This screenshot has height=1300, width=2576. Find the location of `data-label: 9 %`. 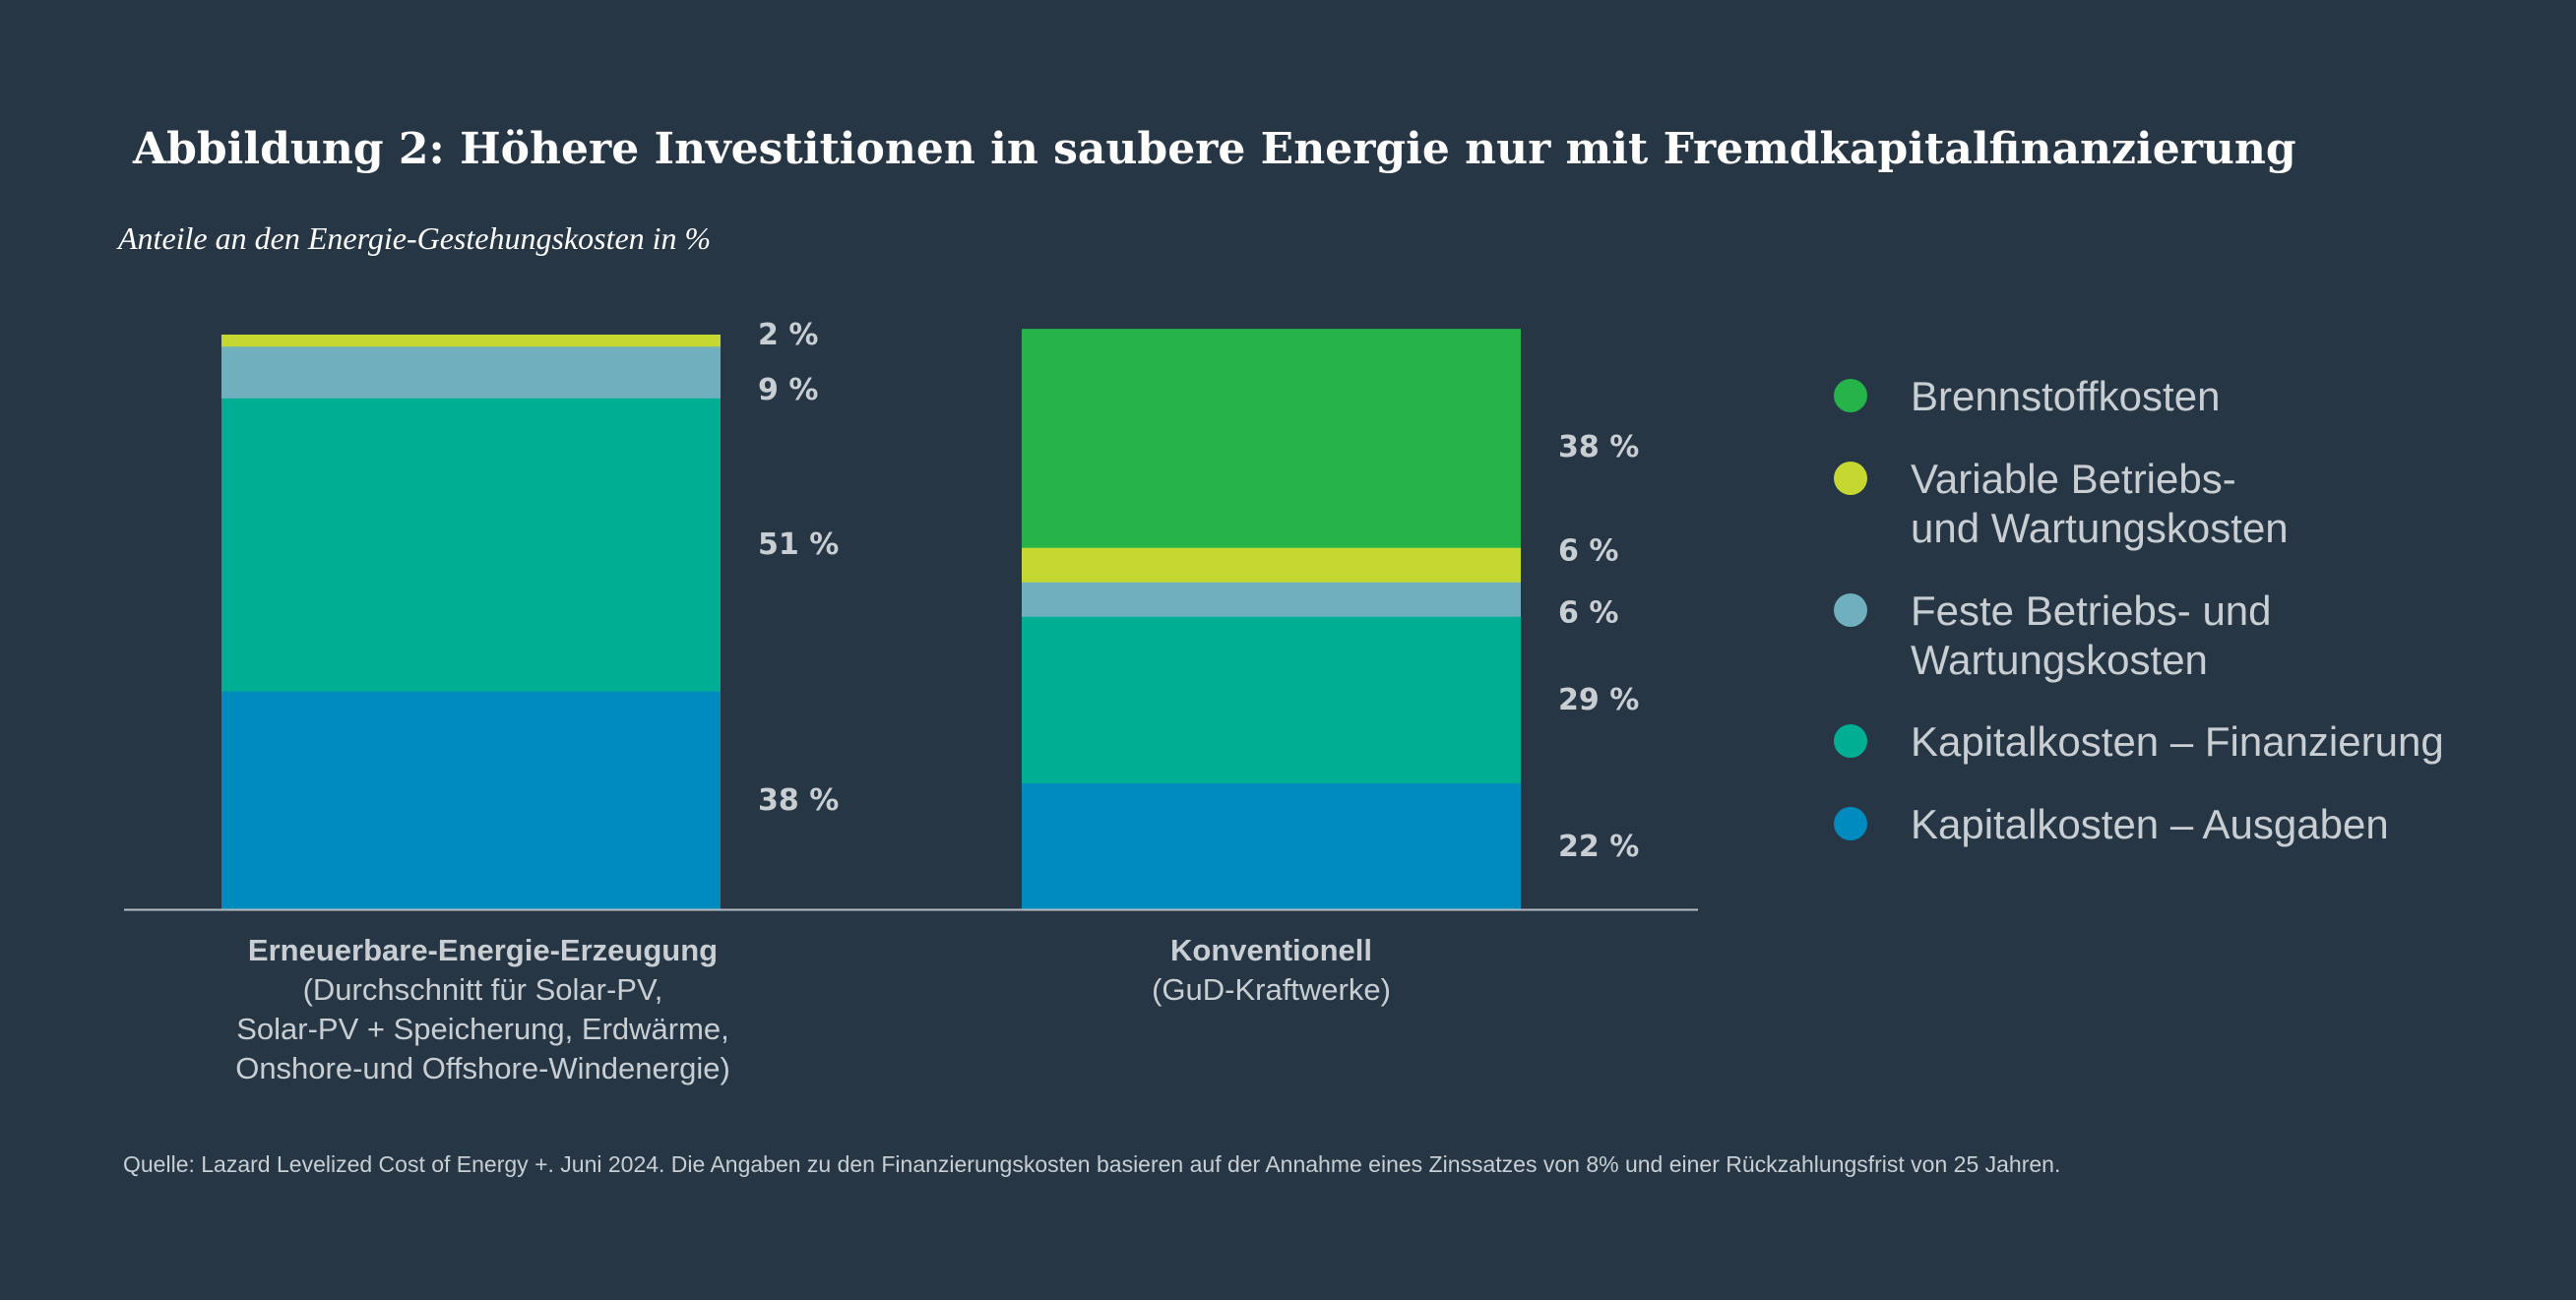

data-label: 9 % is located at coordinates (788, 390).